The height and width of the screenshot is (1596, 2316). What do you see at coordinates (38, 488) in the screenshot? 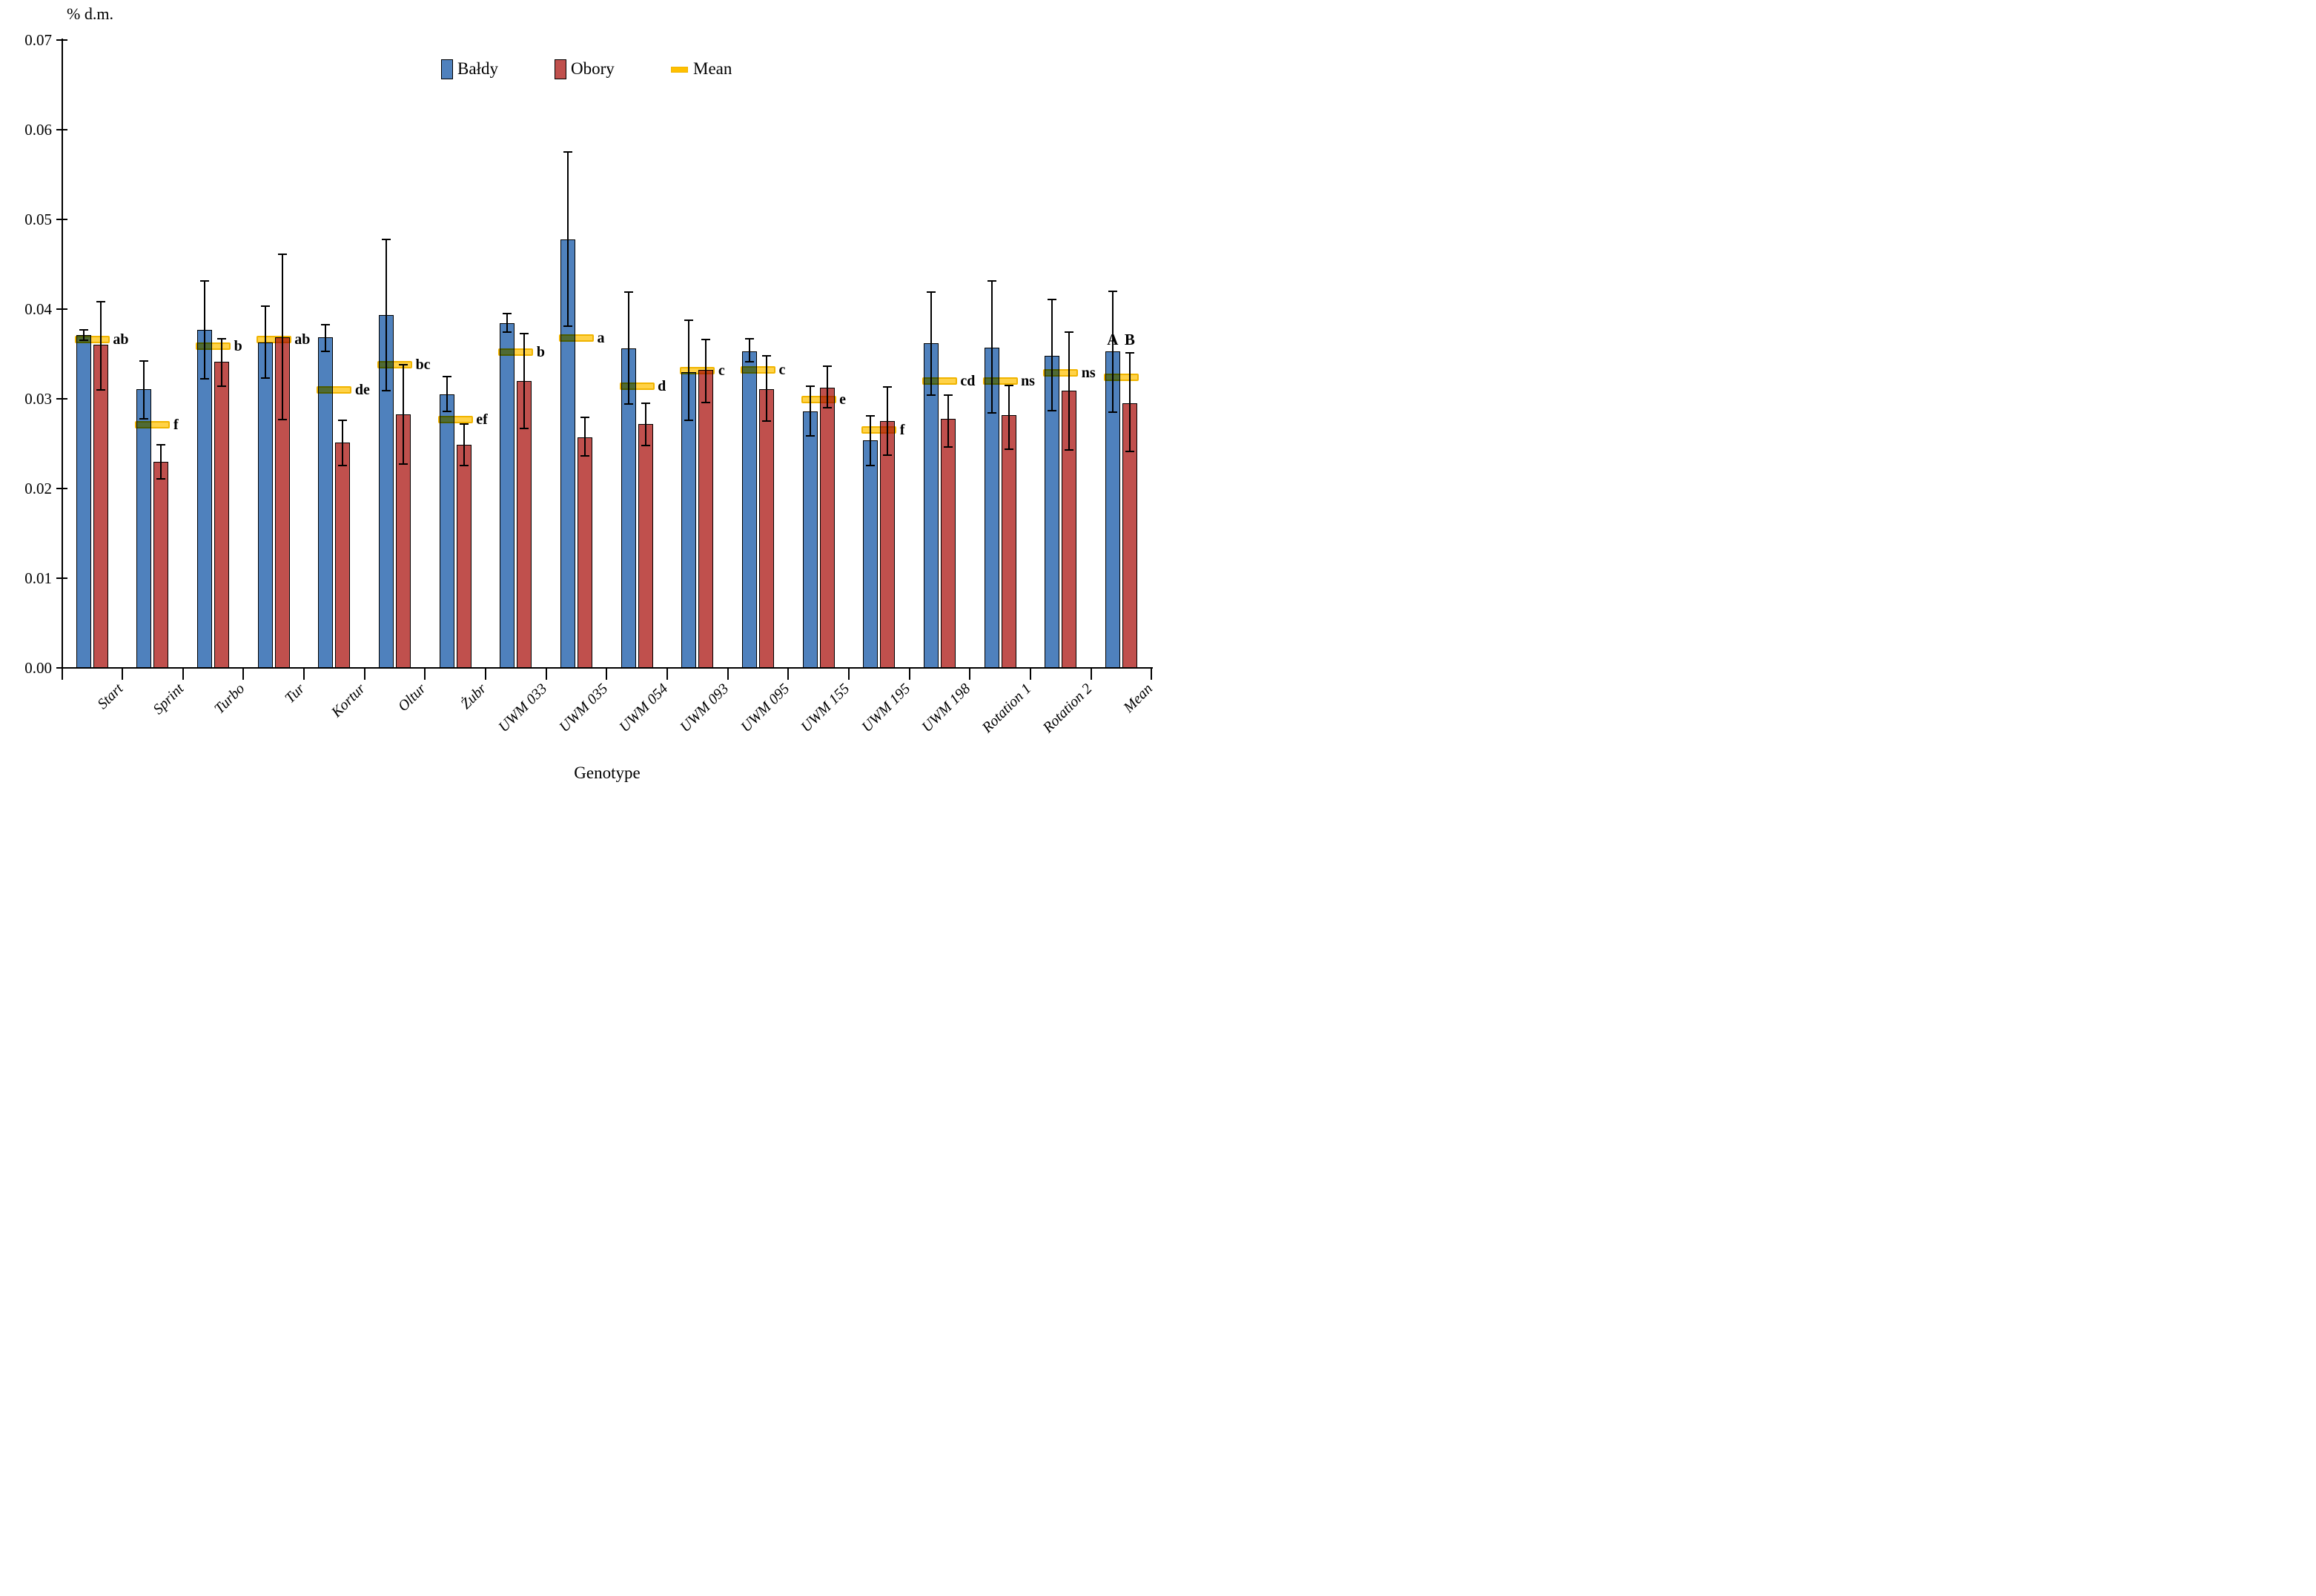
I see `y-tick-label: 0.02` at bounding box center [38, 488].